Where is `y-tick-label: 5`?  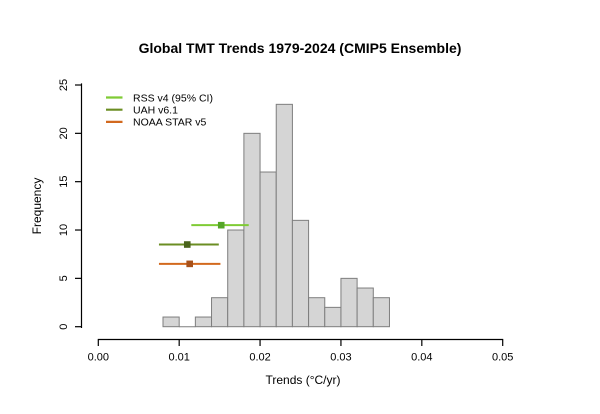 y-tick-label: 5 is located at coordinates (64, 278).